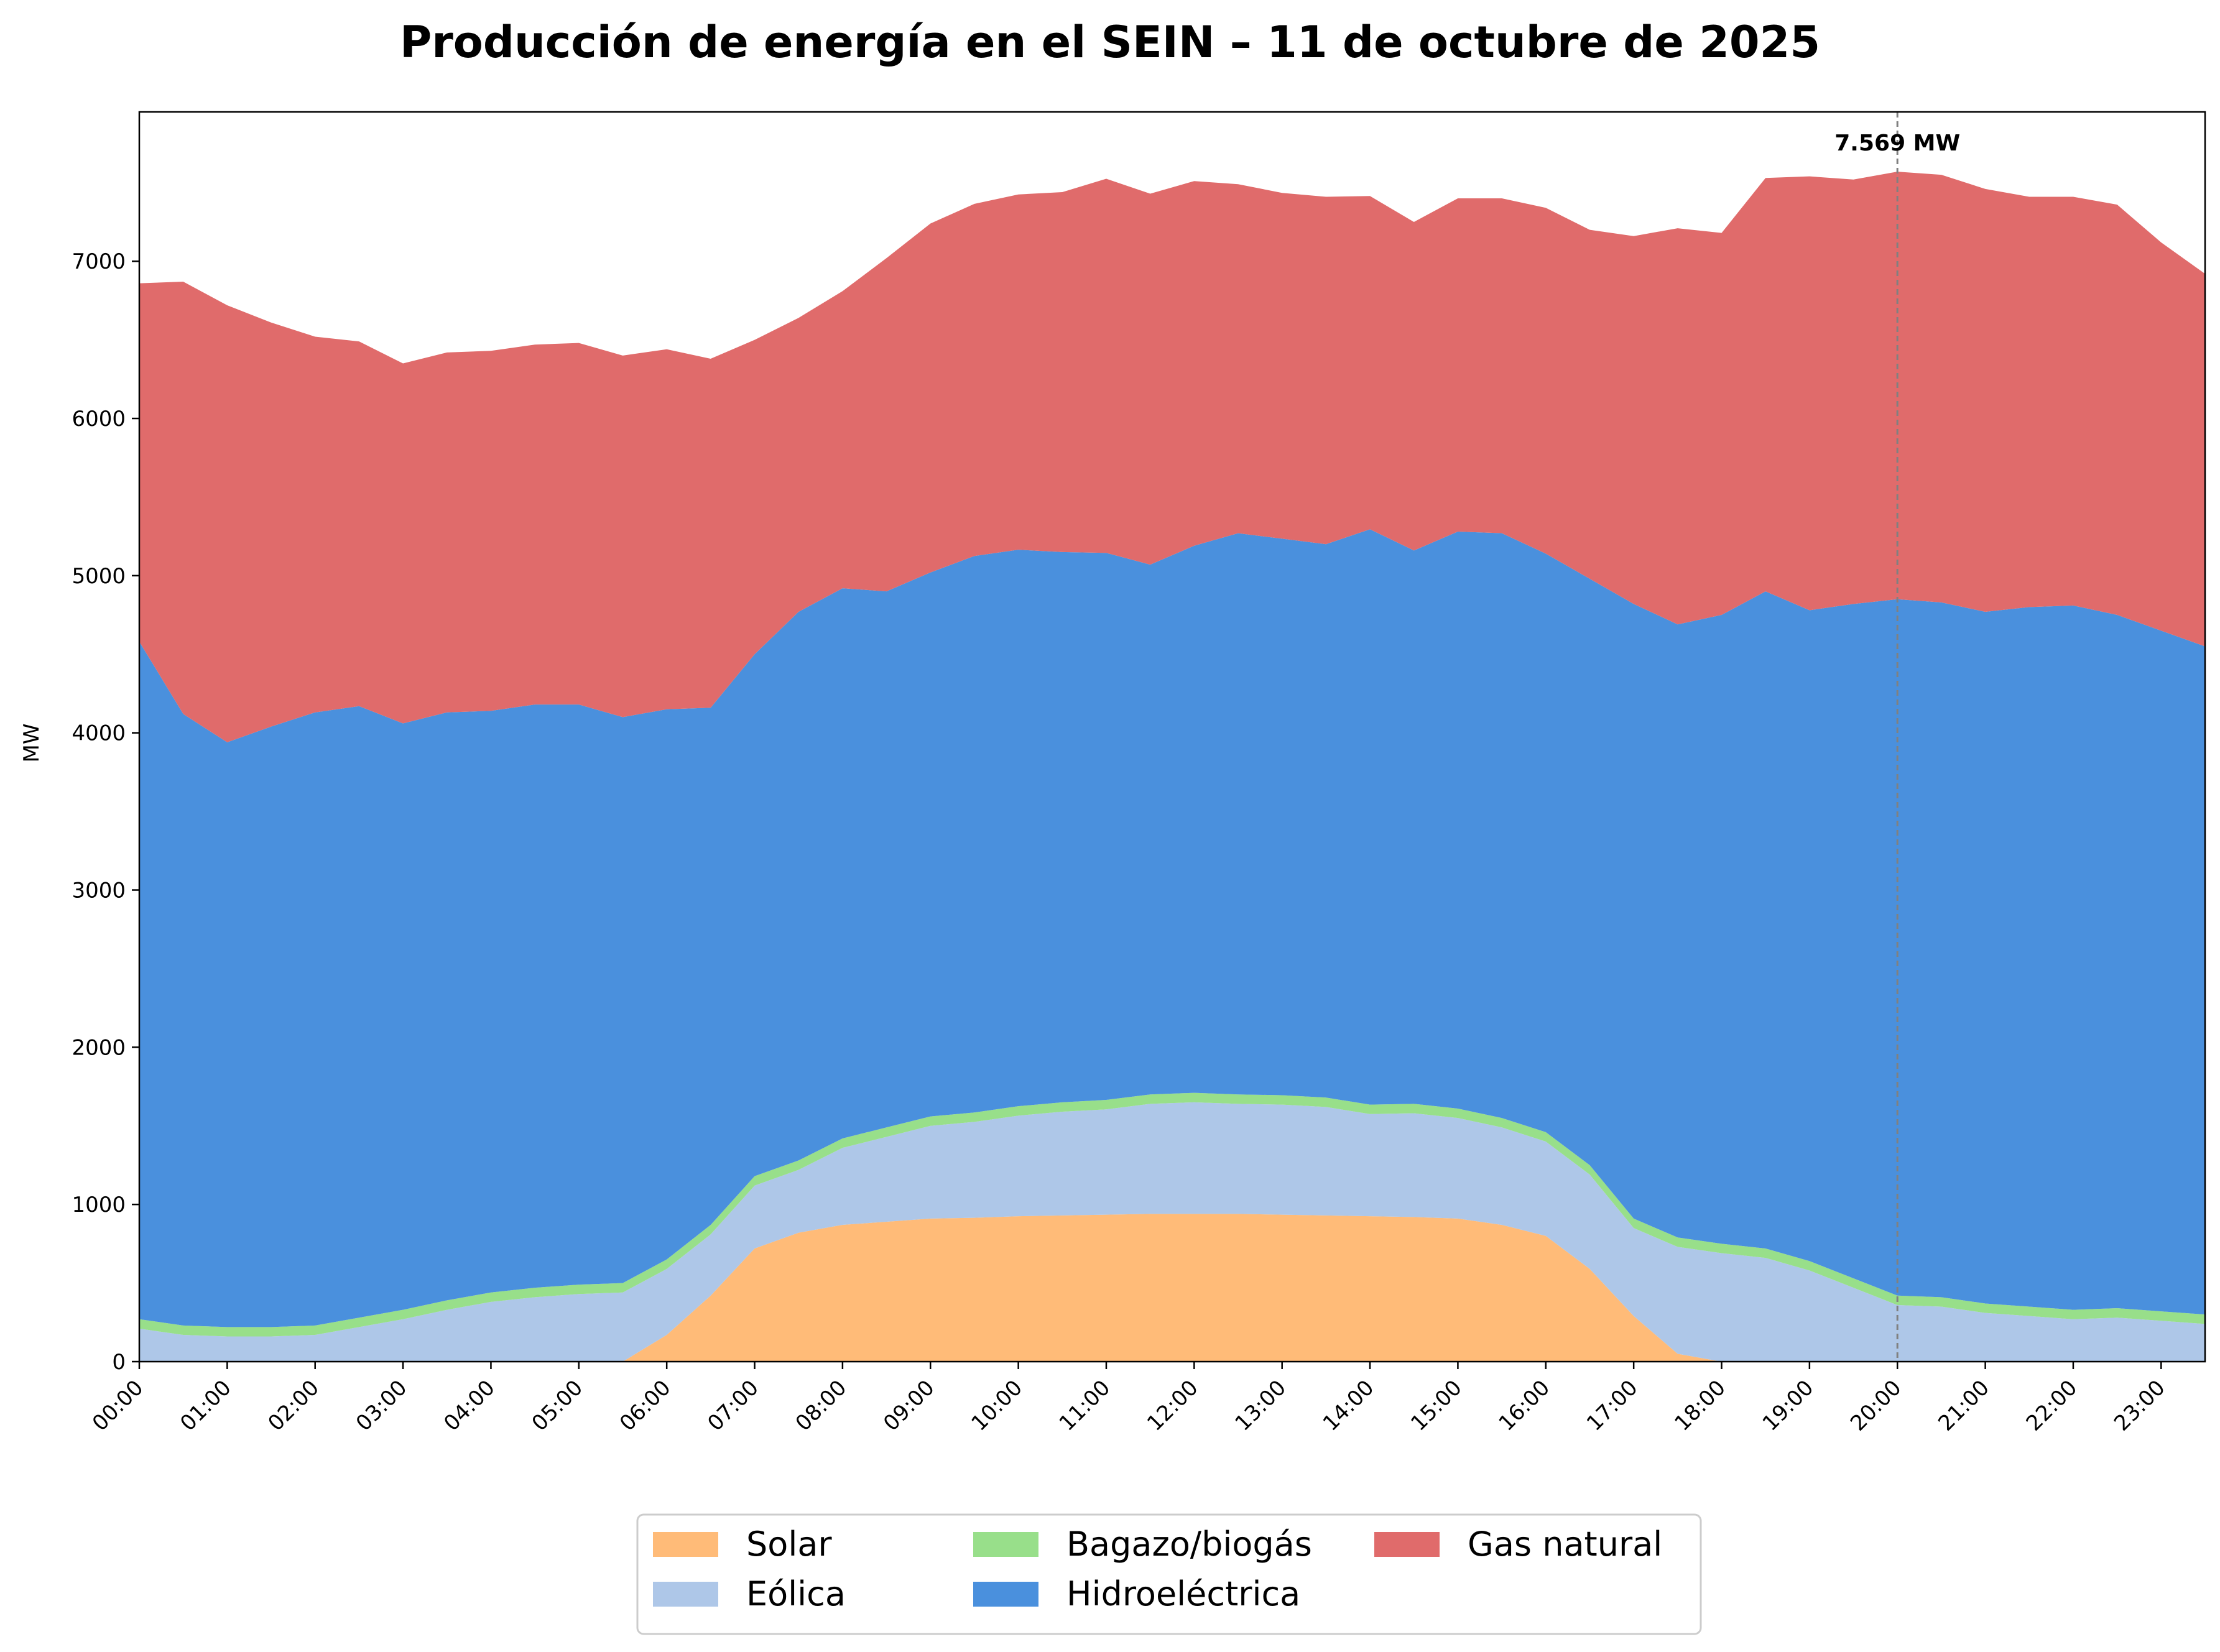 This screenshot has width=2220, height=1652. What do you see at coordinates (789, 1545) in the screenshot?
I see `legend-label: Solar` at bounding box center [789, 1545].